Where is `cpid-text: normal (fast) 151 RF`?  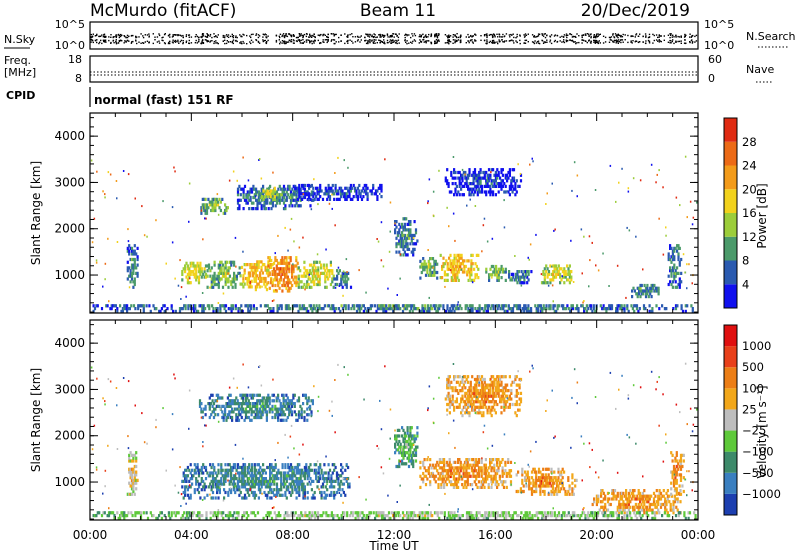 cpid-text: normal (fast) 151 RF is located at coordinates (164, 100).